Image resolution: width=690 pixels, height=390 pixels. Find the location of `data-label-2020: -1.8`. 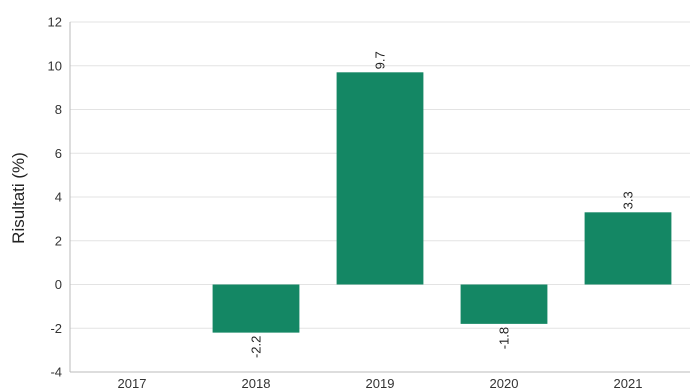

data-label-2020: -1.8 is located at coordinates (504, 338).